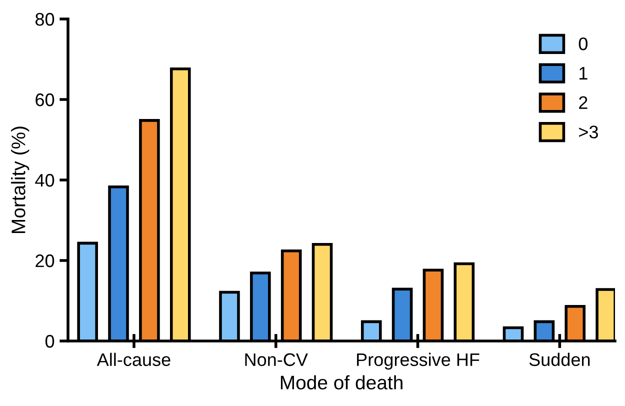 The image size is (625, 406). Describe the element at coordinates (20, 179) in the screenshot. I see `y-axis-title: Mortality (%)` at that location.